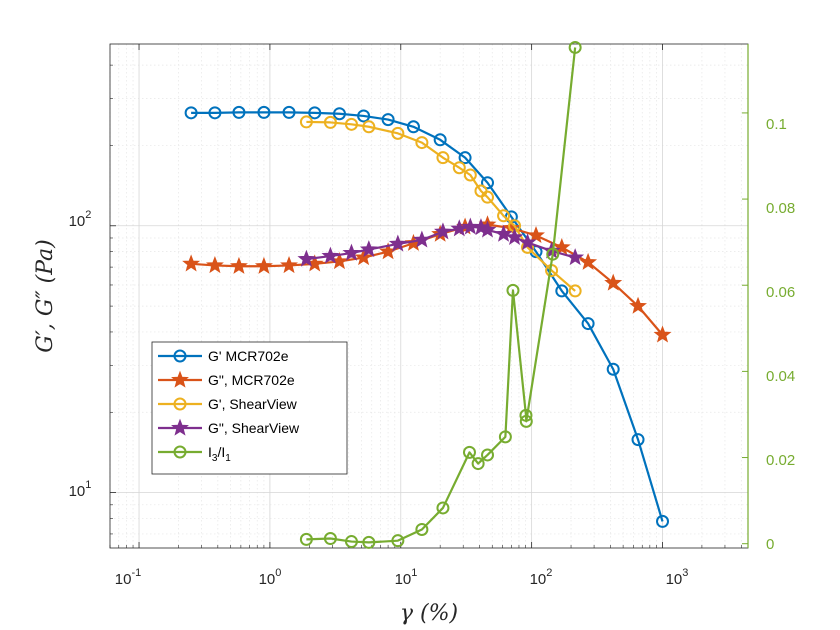 The width and height of the screenshot is (840, 630). What do you see at coordinates (248, 356) in the screenshot?
I see `legend-label-g-prime-mcr: G' MCR702e` at bounding box center [248, 356].